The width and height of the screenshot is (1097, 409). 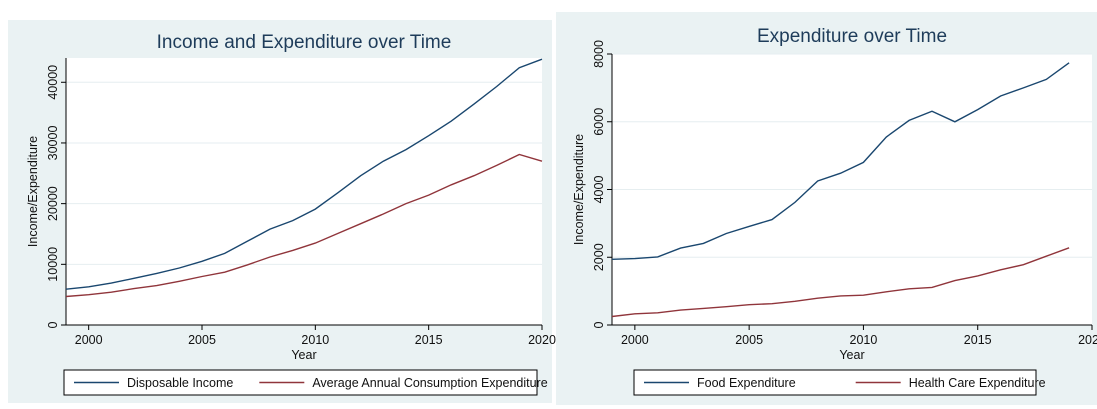 What do you see at coordinates (977, 383) in the screenshot?
I see `legend-label-2: Health Care Expenditure` at bounding box center [977, 383].